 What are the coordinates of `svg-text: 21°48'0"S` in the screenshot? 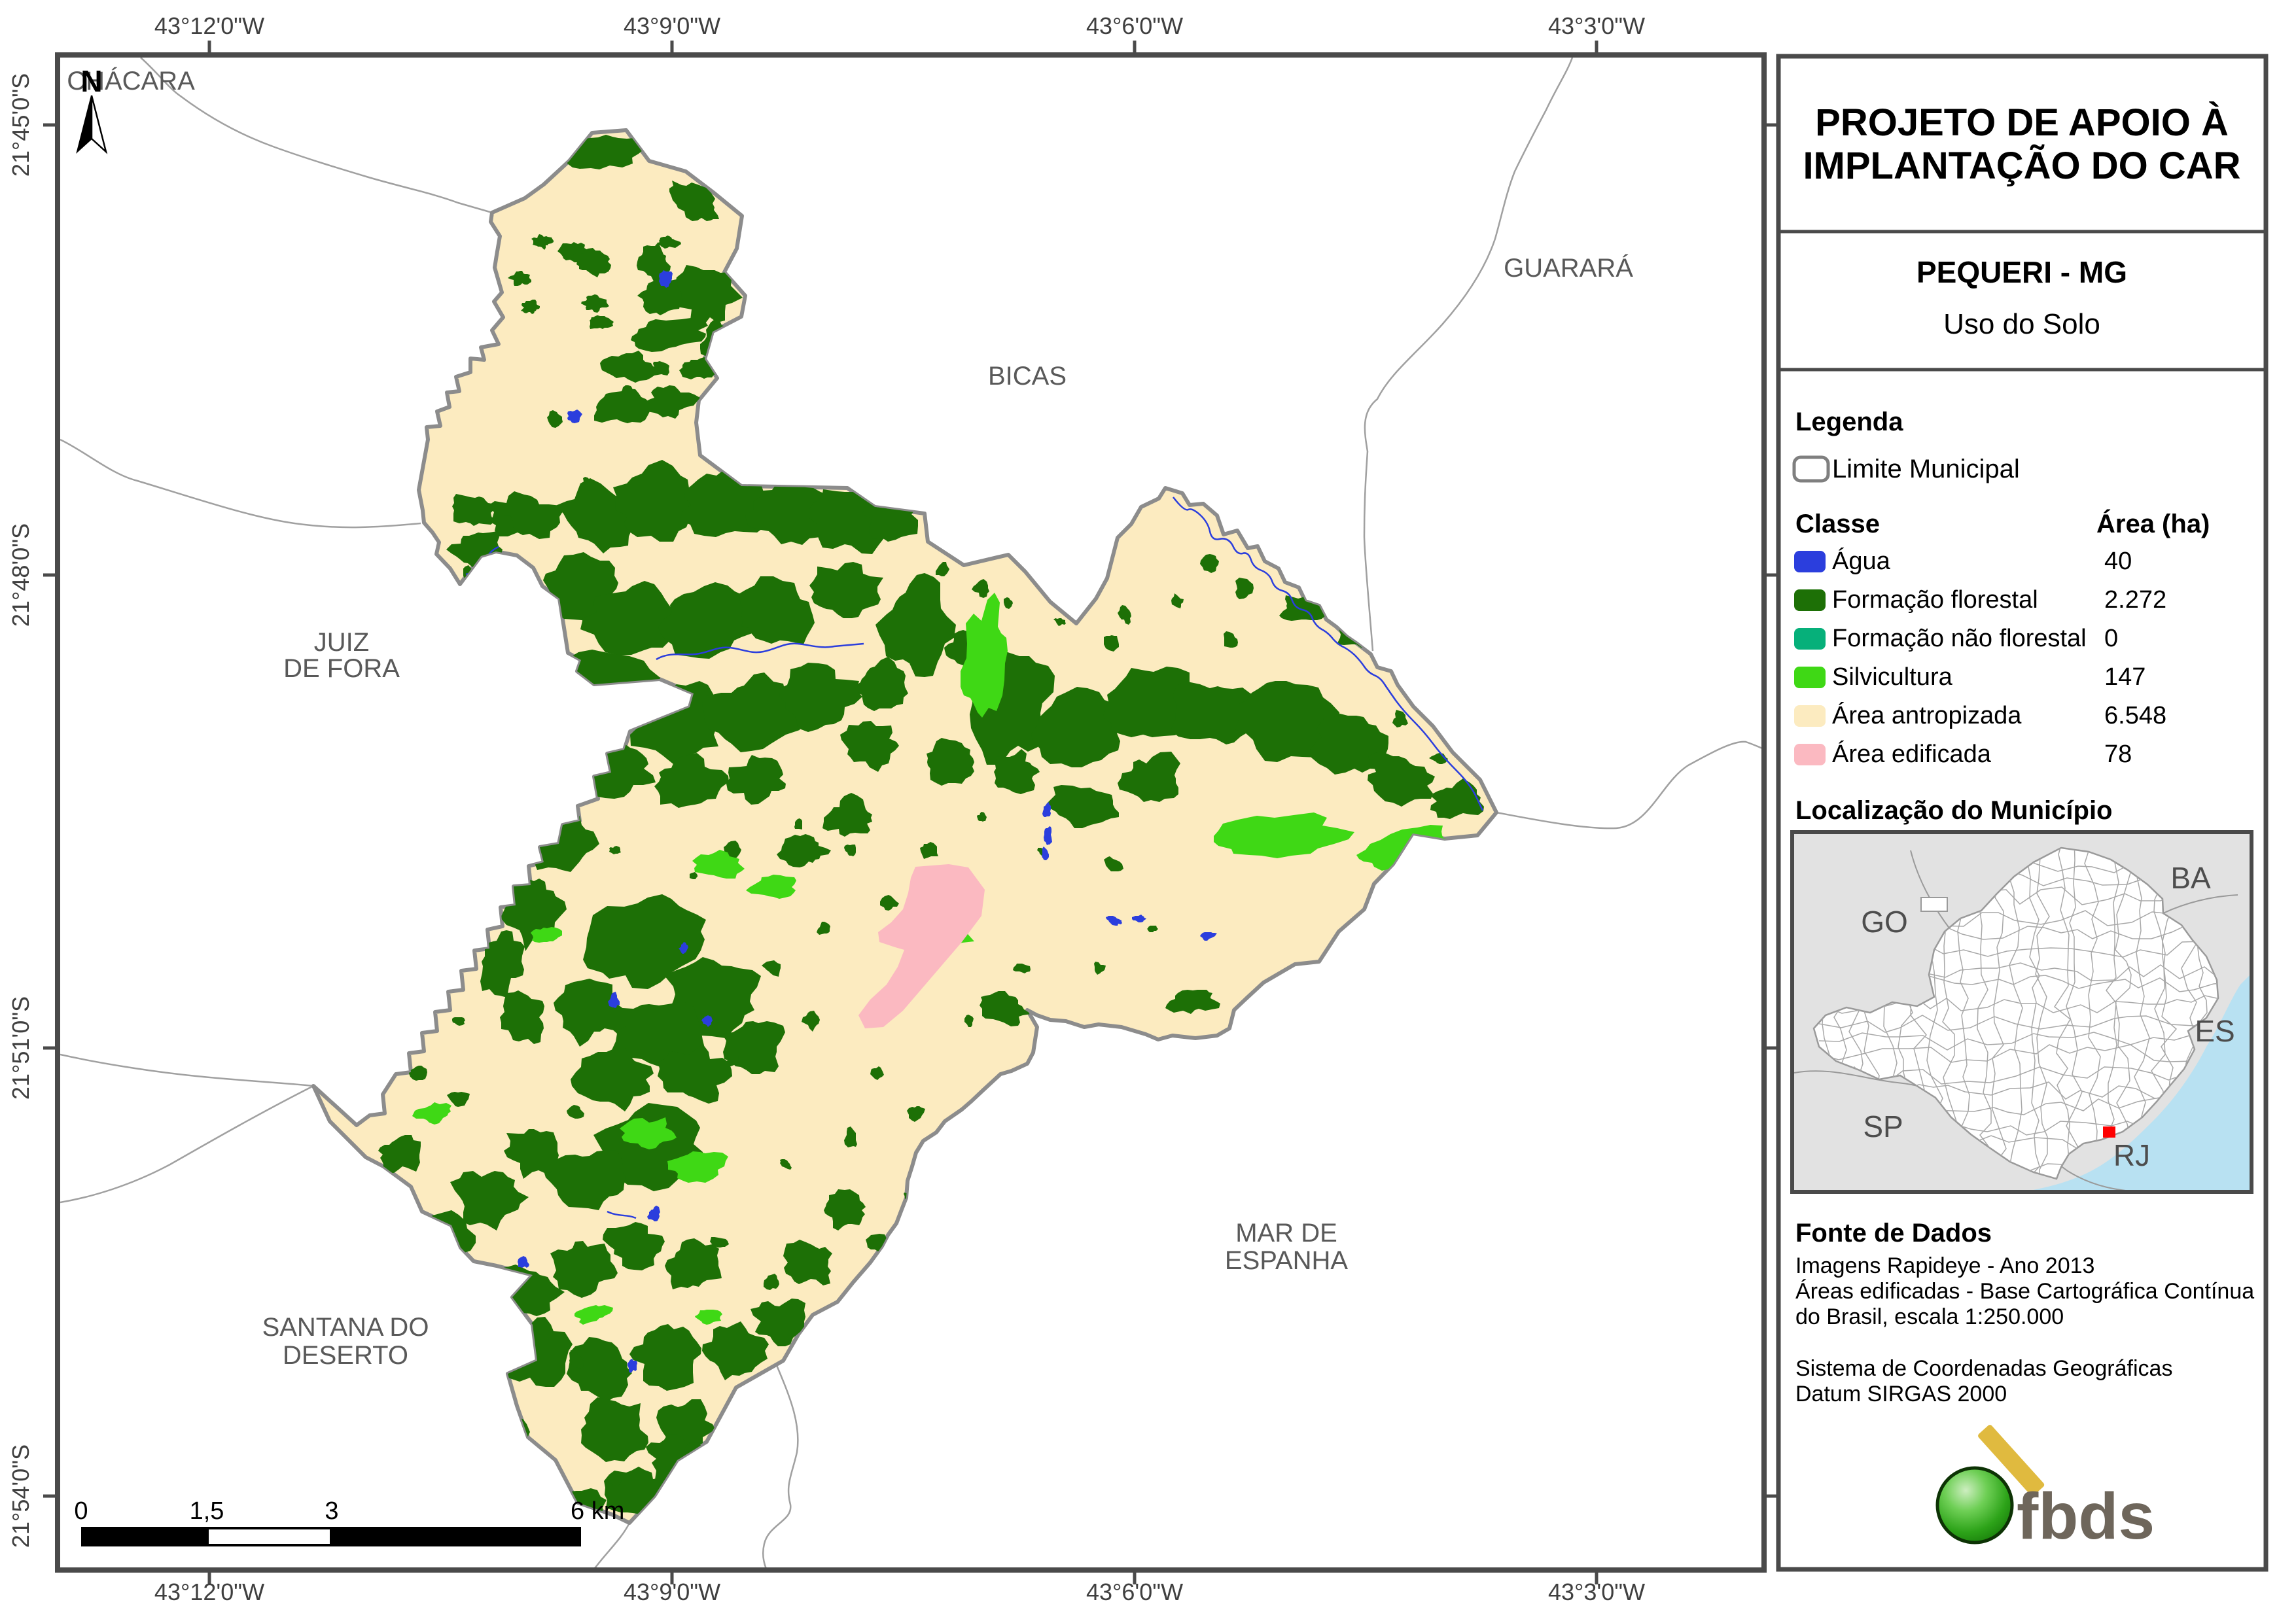 It's located at (21, 575).